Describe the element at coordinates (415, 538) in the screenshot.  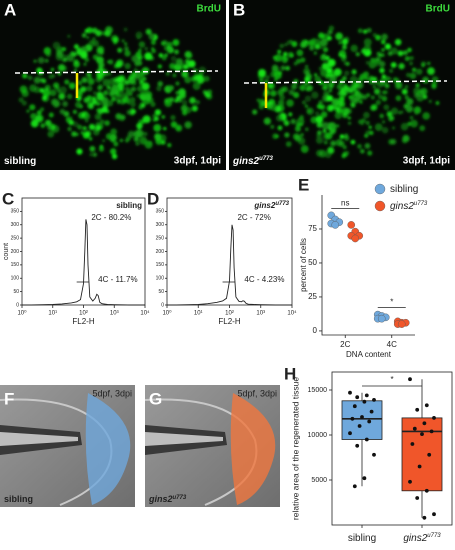
I see `x-tick-label-main: gins2` at that location.